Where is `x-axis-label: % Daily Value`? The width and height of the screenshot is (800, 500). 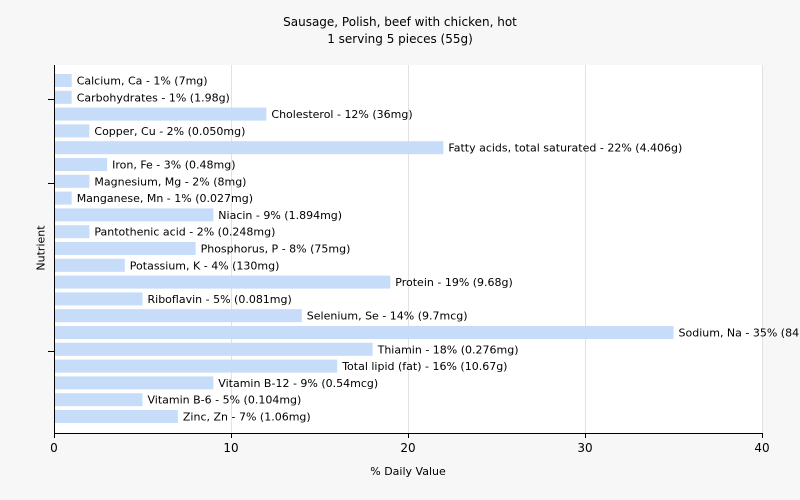
x-axis-label: % Daily Value is located at coordinates (408, 471).